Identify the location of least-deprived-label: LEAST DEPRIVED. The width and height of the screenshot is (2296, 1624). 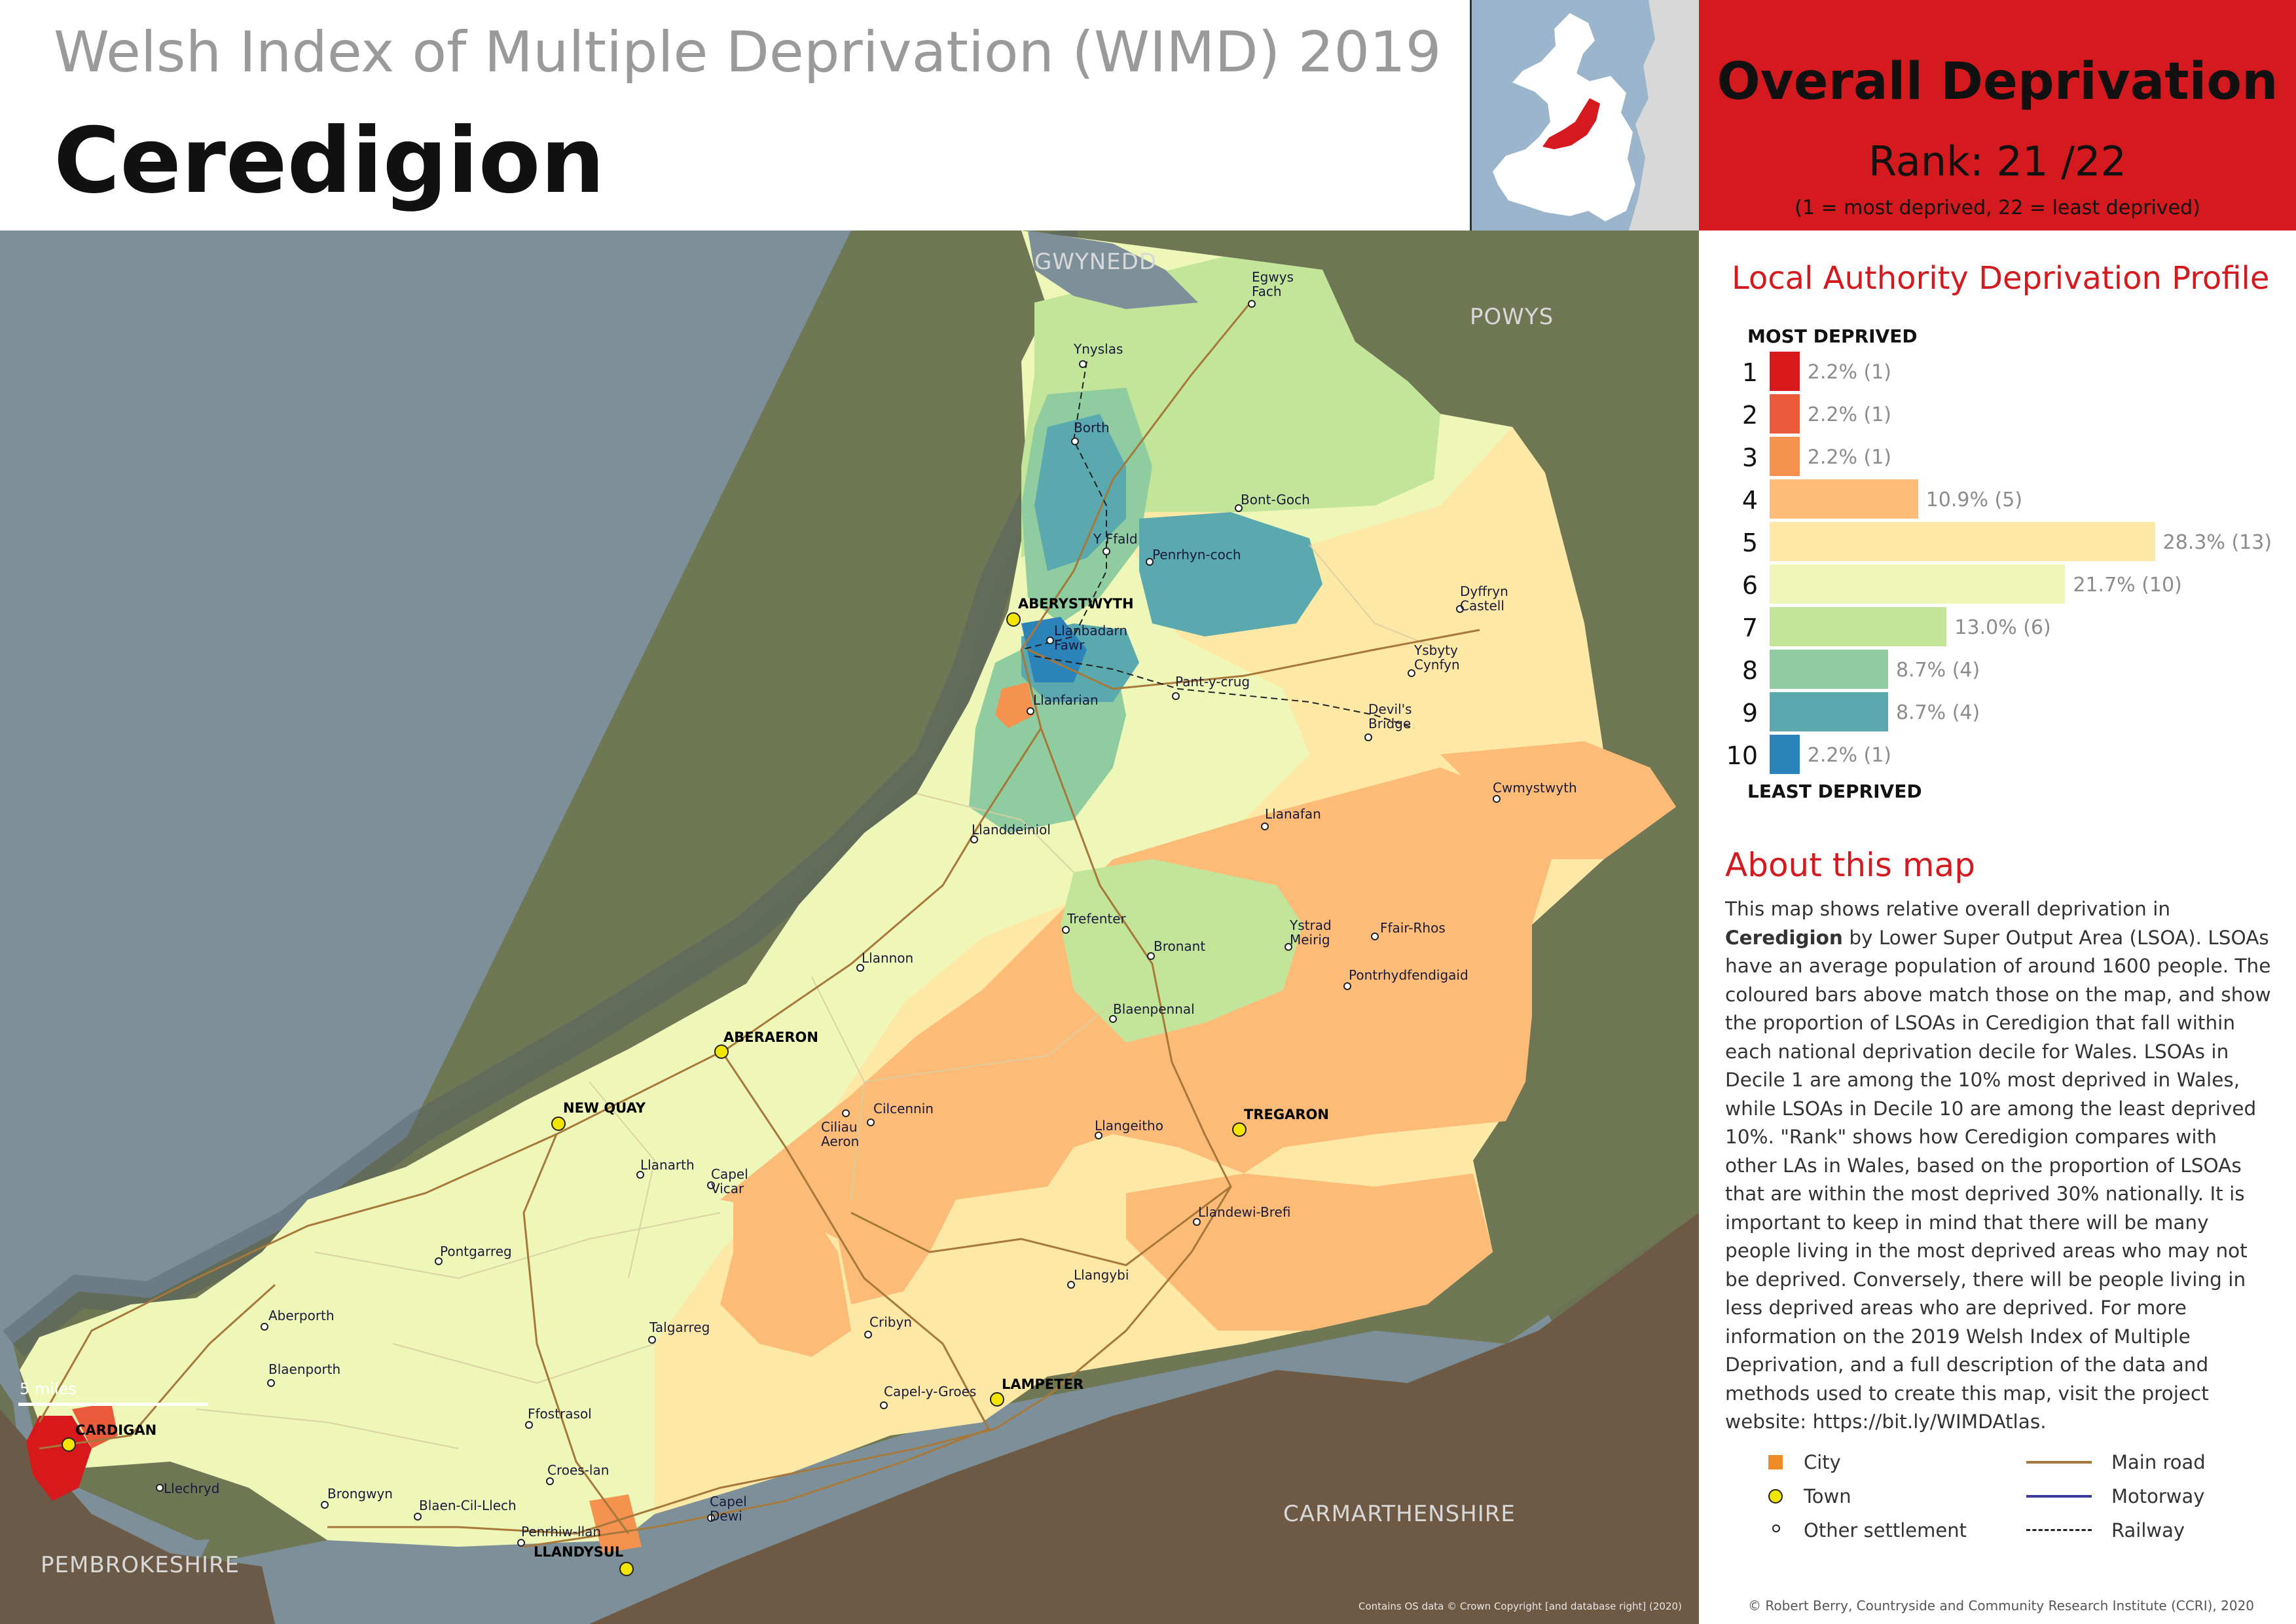
(1834, 791).